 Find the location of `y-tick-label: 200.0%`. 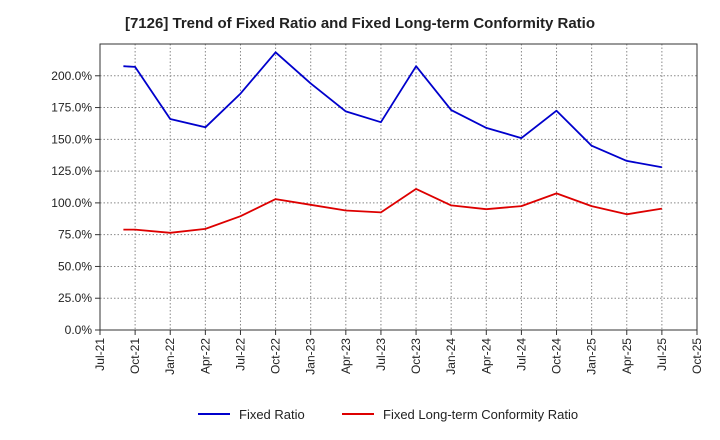

y-tick-label: 200.0% is located at coordinates (71, 76).